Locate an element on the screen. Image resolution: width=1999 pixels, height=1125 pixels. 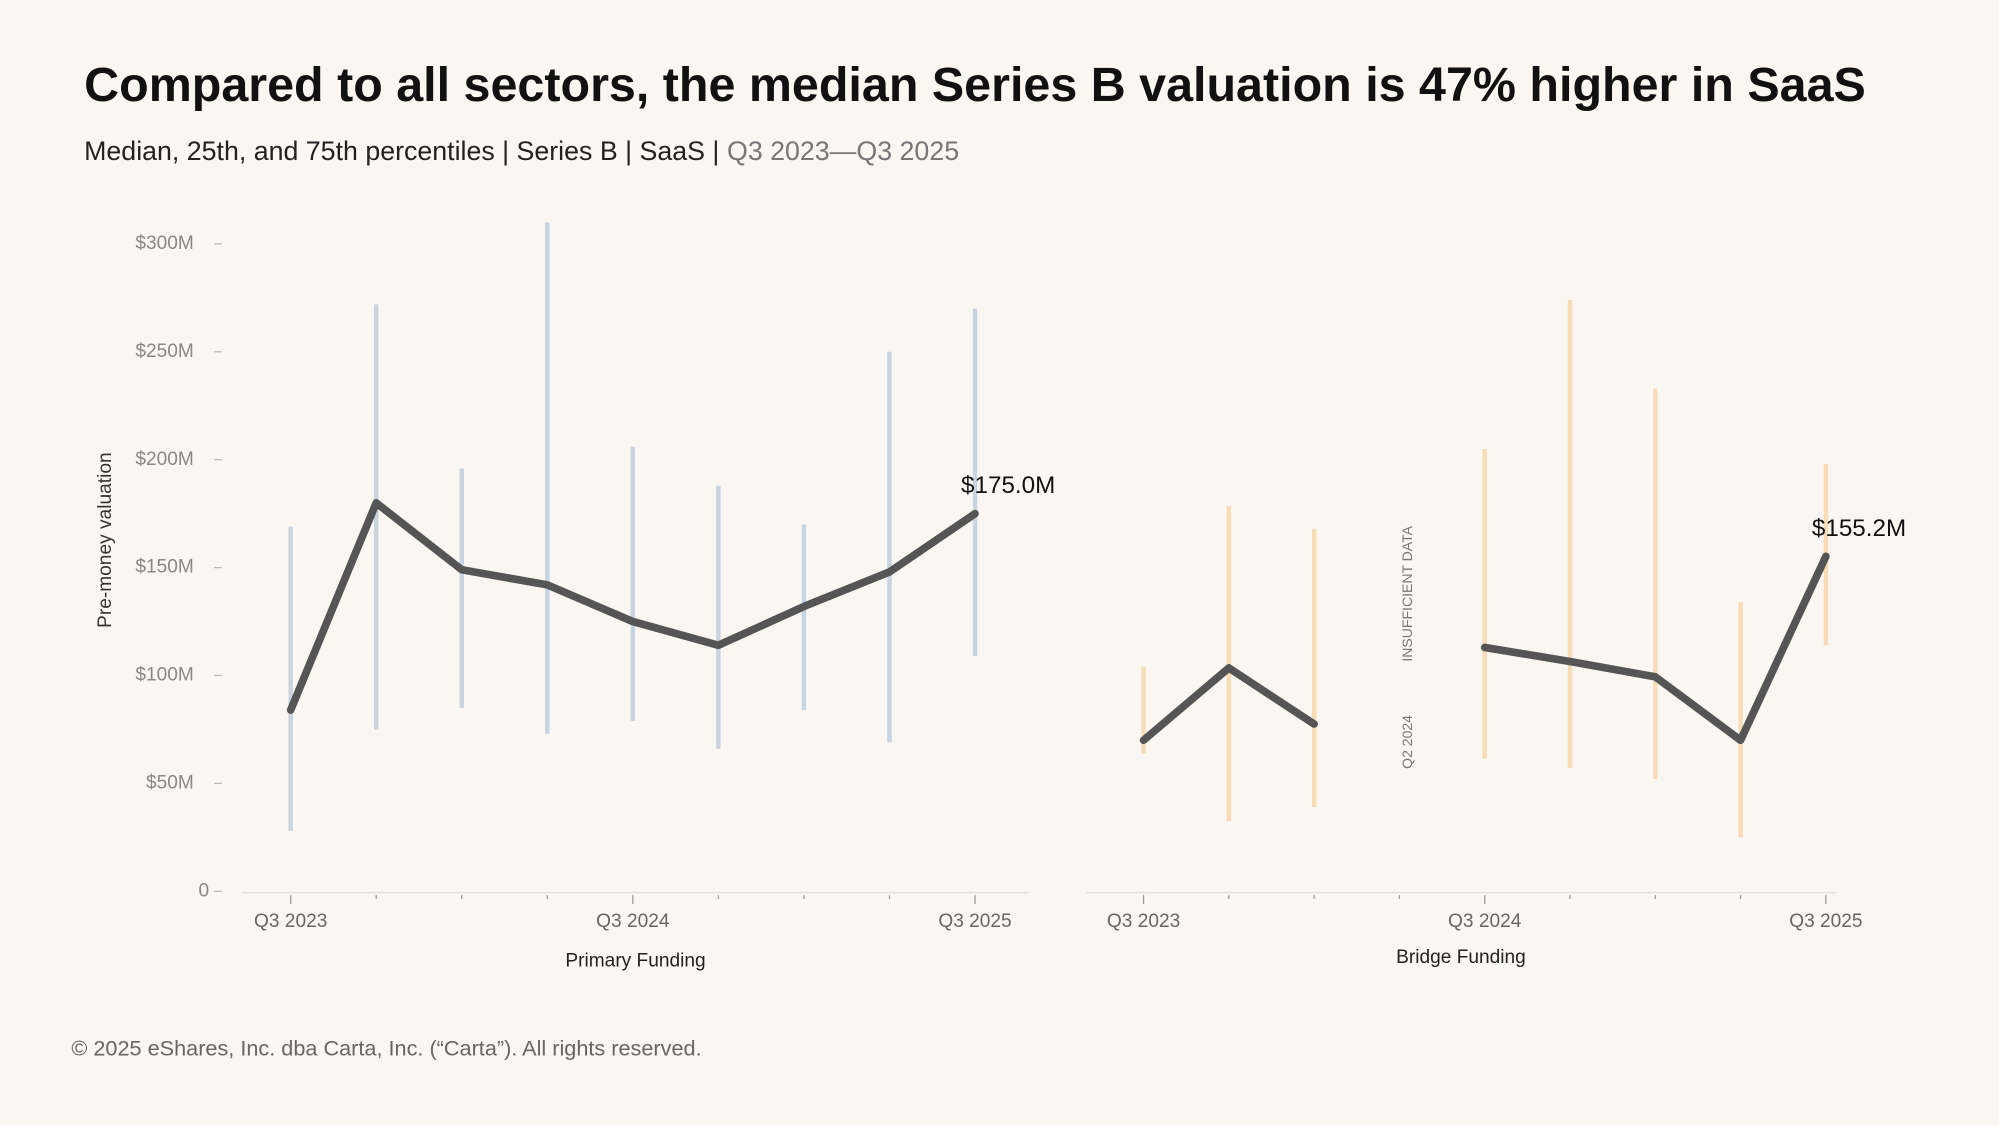
y-tick-label: $150M is located at coordinates (164, 567).